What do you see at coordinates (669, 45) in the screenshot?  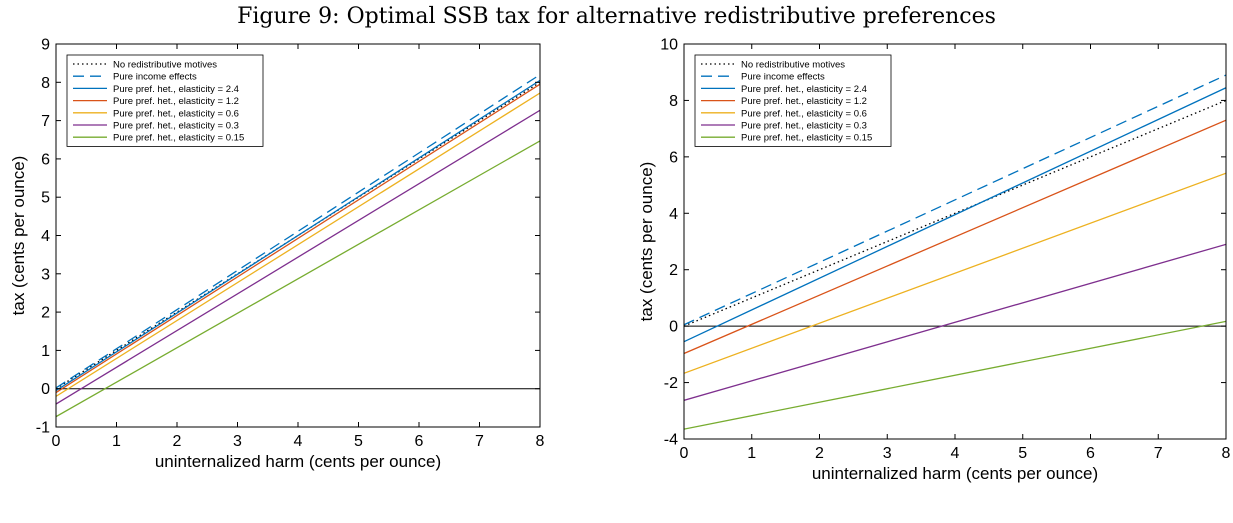 I see `y-tick-label: 10` at bounding box center [669, 45].